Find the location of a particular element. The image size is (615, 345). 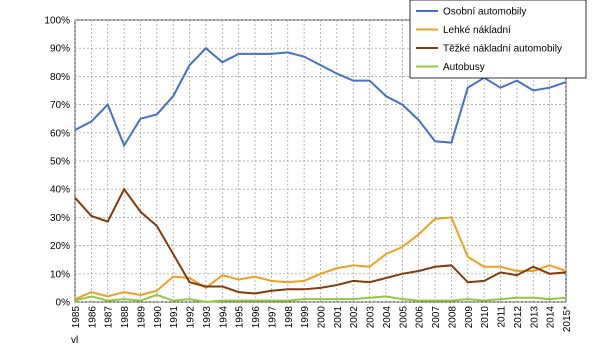

x-tick-label: 1989 is located at coordinates (141, 317).